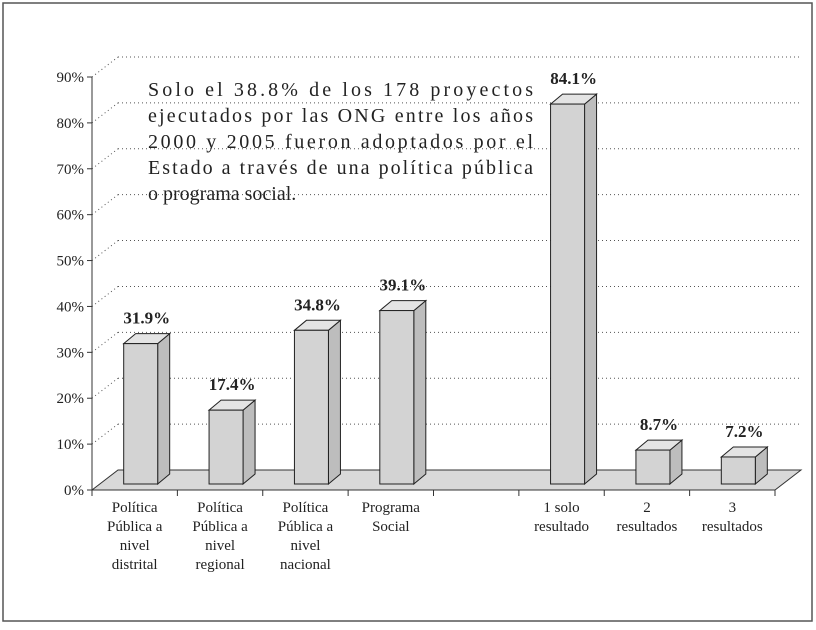 Image resolution: width=816 pixels, height=630 pixels. I want to click on x-tick-label: 3, so click(733, 508).